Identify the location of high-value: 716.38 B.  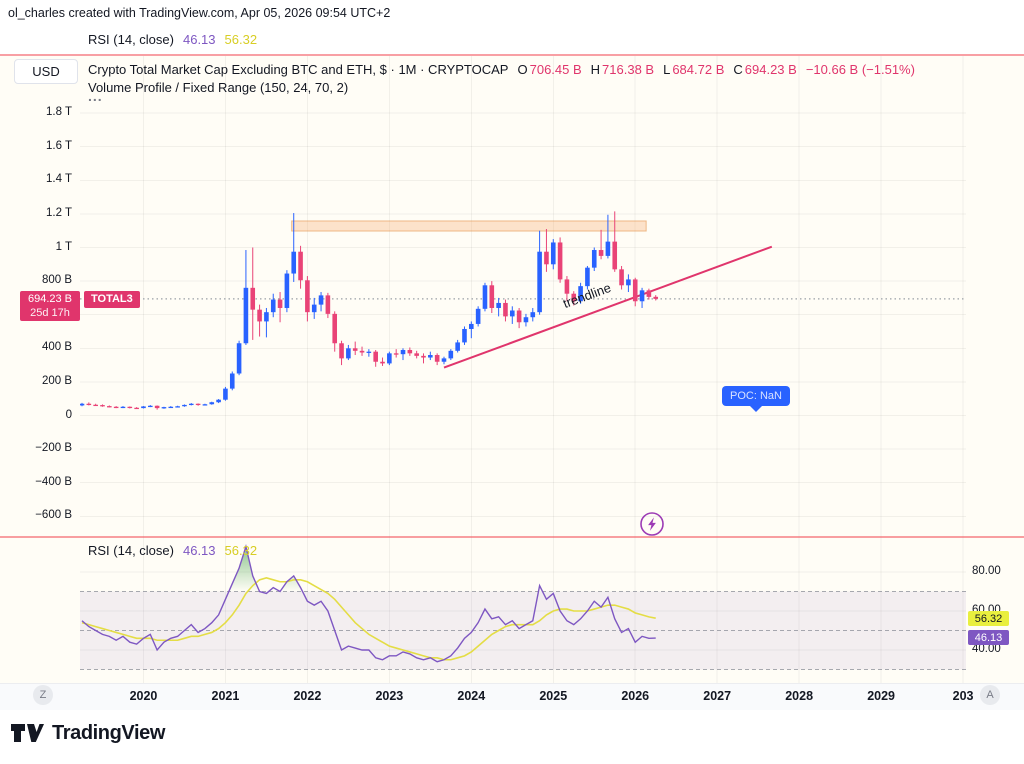
(628, 69).